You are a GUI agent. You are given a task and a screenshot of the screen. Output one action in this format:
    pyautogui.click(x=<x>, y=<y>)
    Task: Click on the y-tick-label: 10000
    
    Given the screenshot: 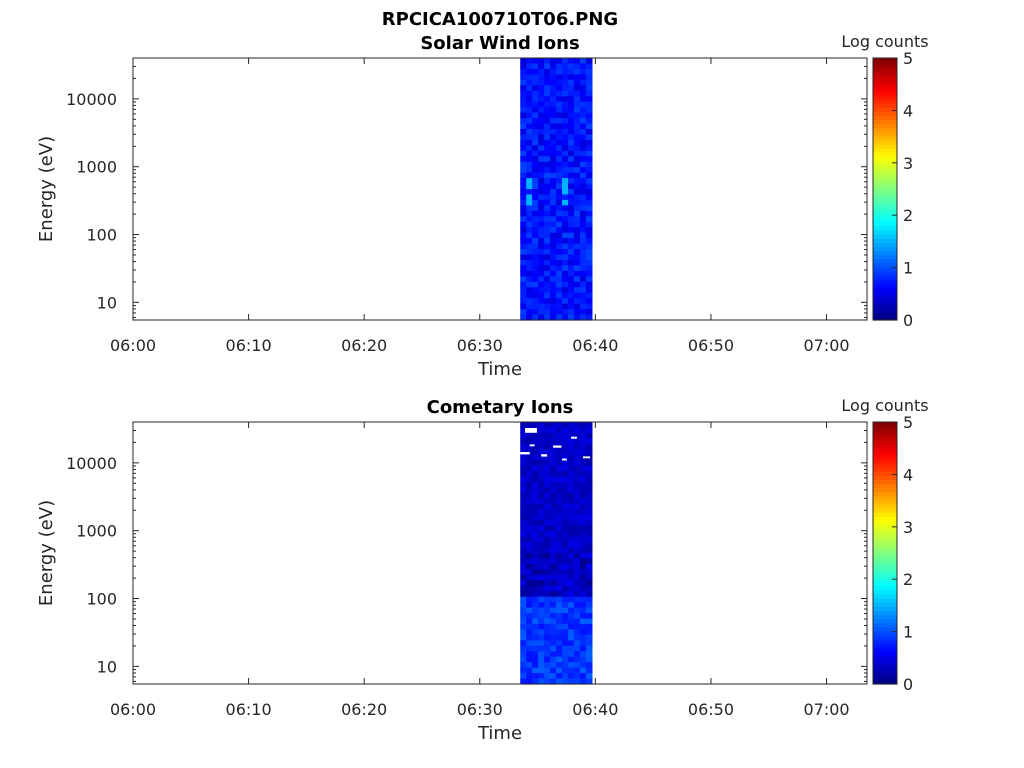 What is the action you would take?
    pyautogui.click(x=91, y=99)
    